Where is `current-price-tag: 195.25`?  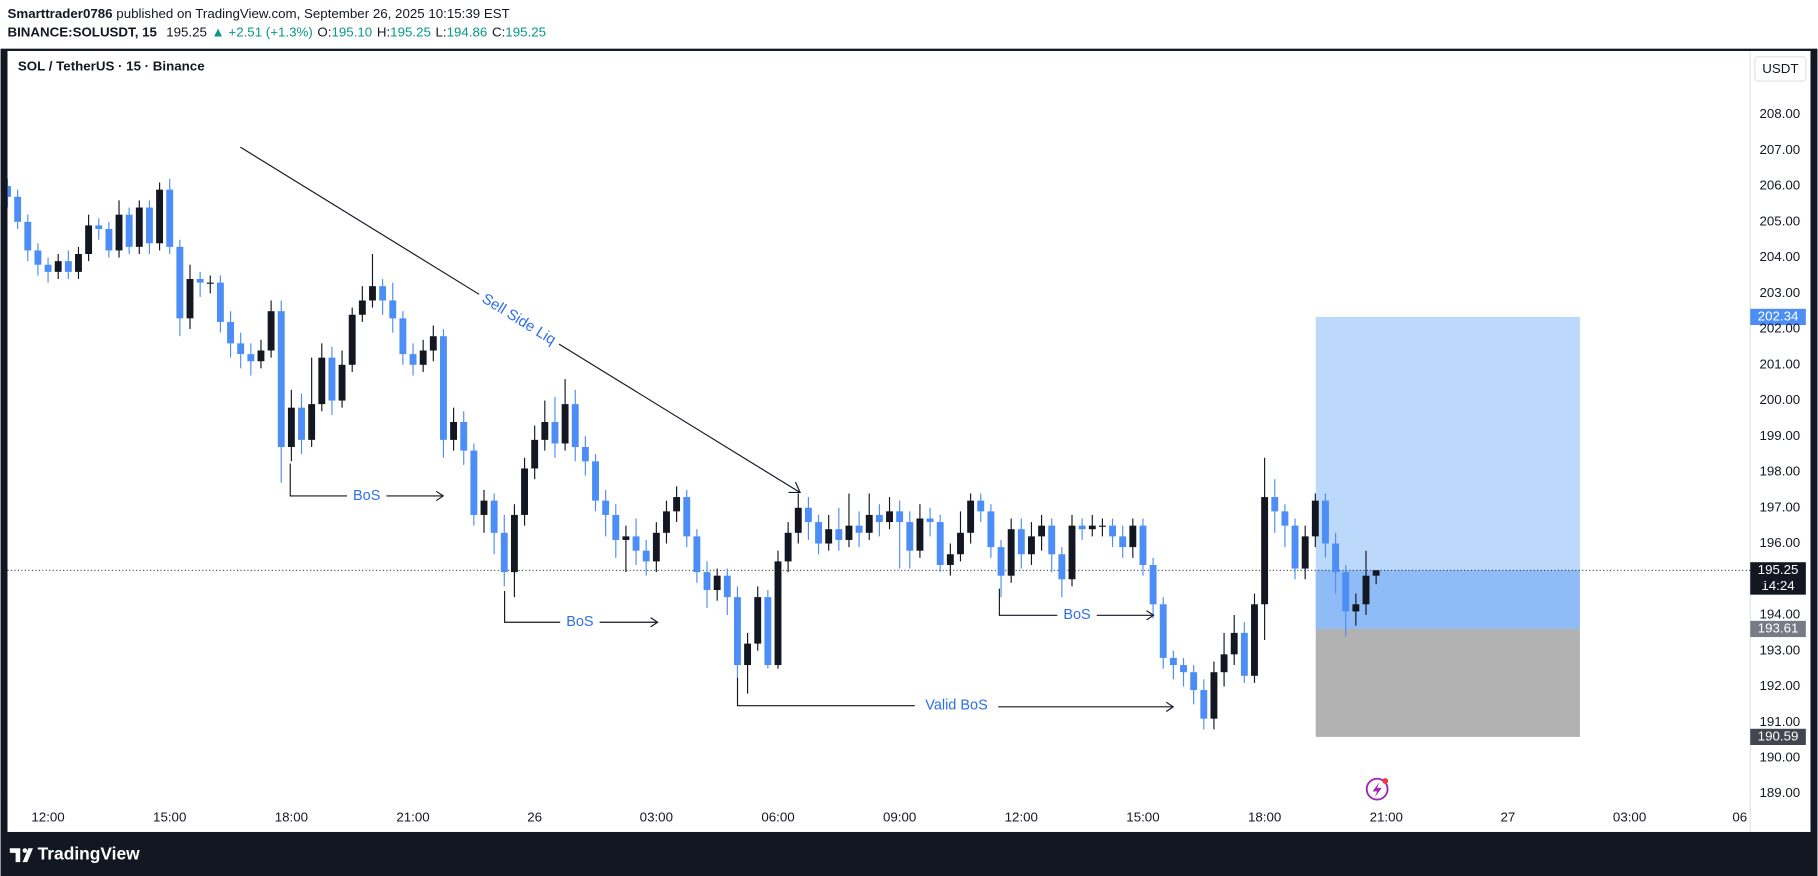
current-price-tag: 195.25 is located at coordinates (1778, 569).